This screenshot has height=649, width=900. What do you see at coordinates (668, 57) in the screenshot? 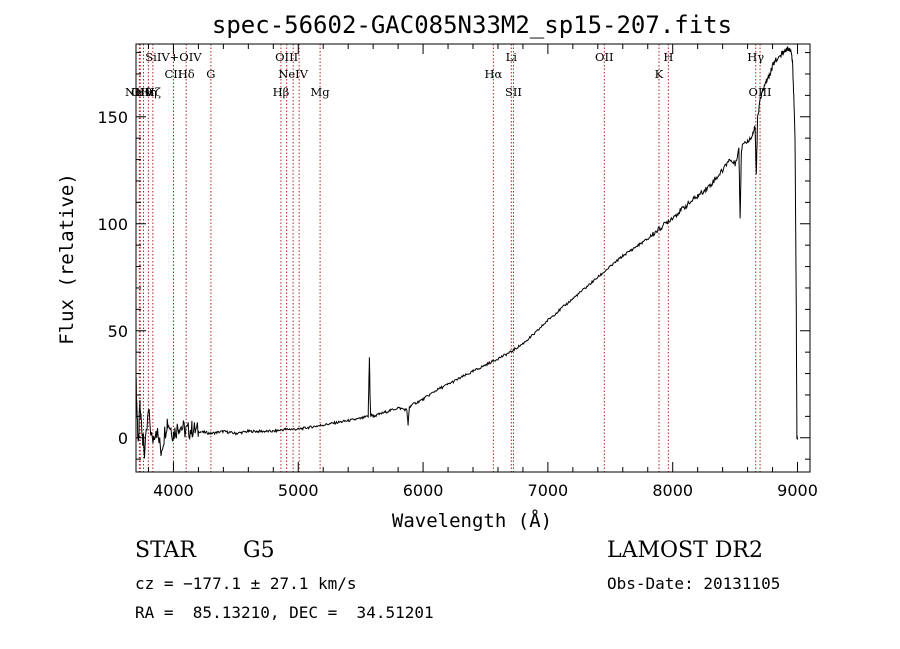
I see `line-label: H` at bounding box center [668, 57].